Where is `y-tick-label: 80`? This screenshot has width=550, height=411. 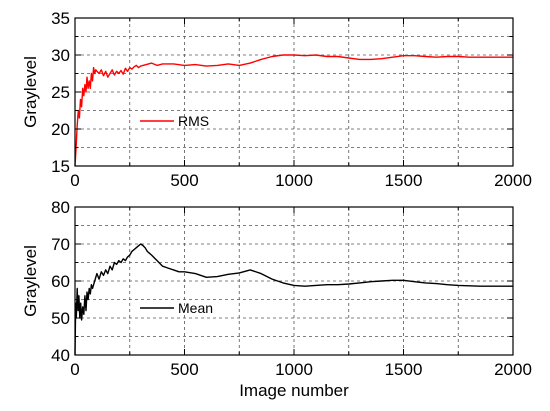
y-tick-label: 80 is located at coordinates (60, 207).